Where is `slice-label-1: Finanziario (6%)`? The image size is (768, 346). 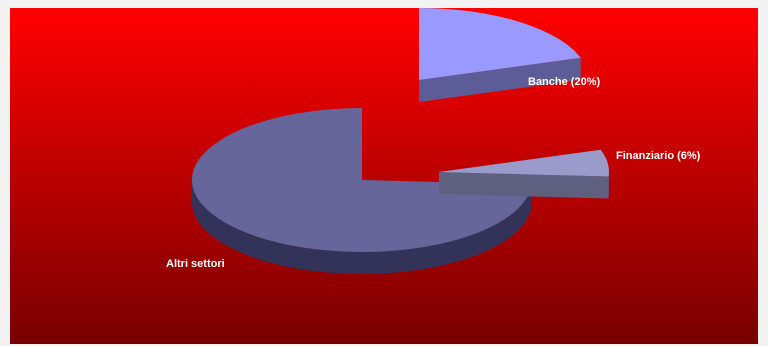
slice-label-1: Finanziario (6%) is located at coordinates (658, 156).